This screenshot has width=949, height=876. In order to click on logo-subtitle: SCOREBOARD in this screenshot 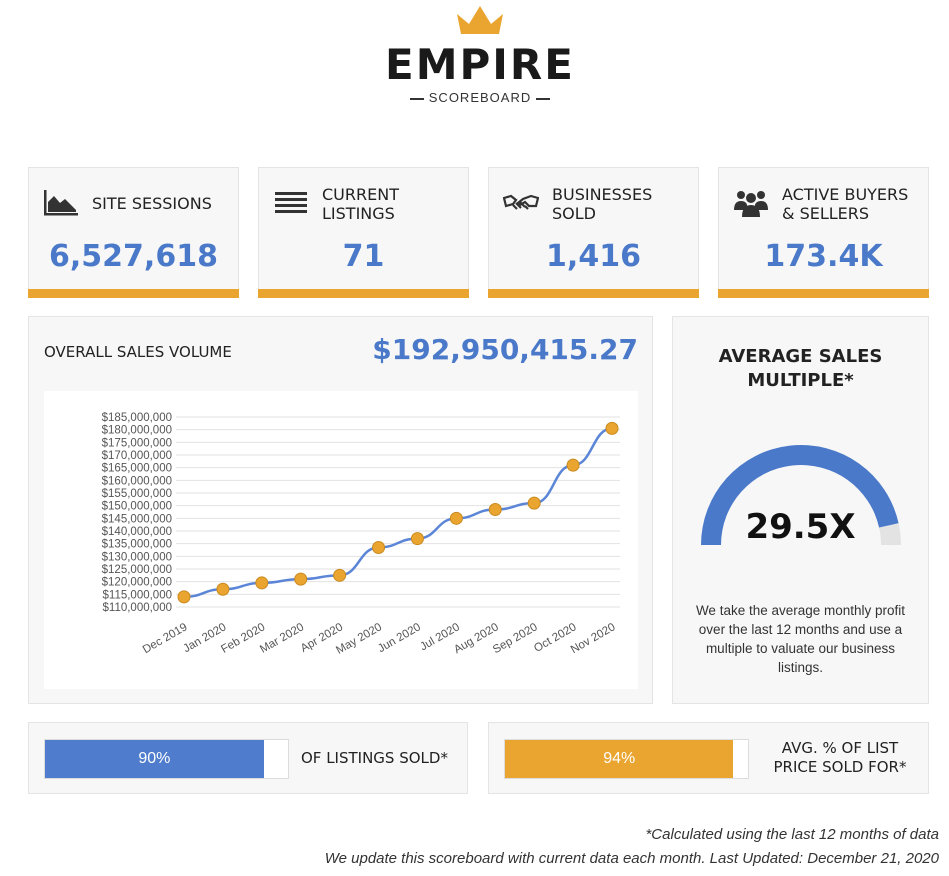, I will do `click(480, 97)`.